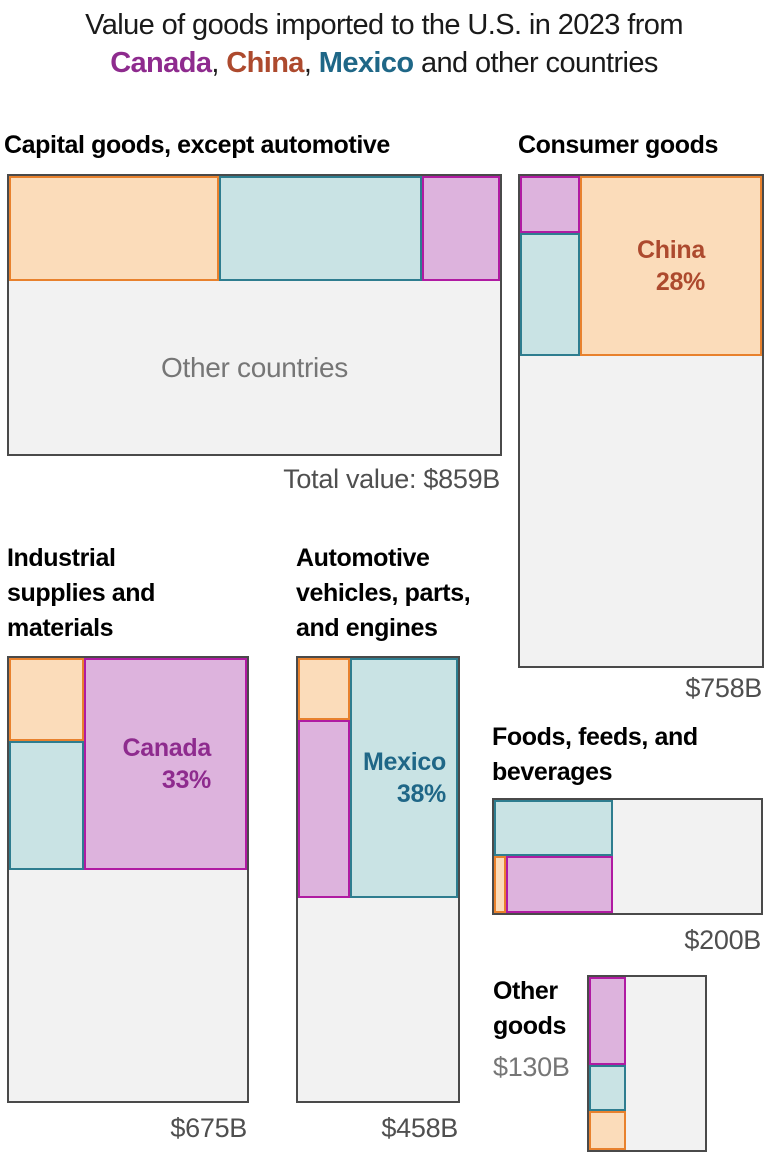 Image resolution: width=768 pixels, height=1170 pixels. I want to click on segment-other-goods-china, so click(607, 1130).